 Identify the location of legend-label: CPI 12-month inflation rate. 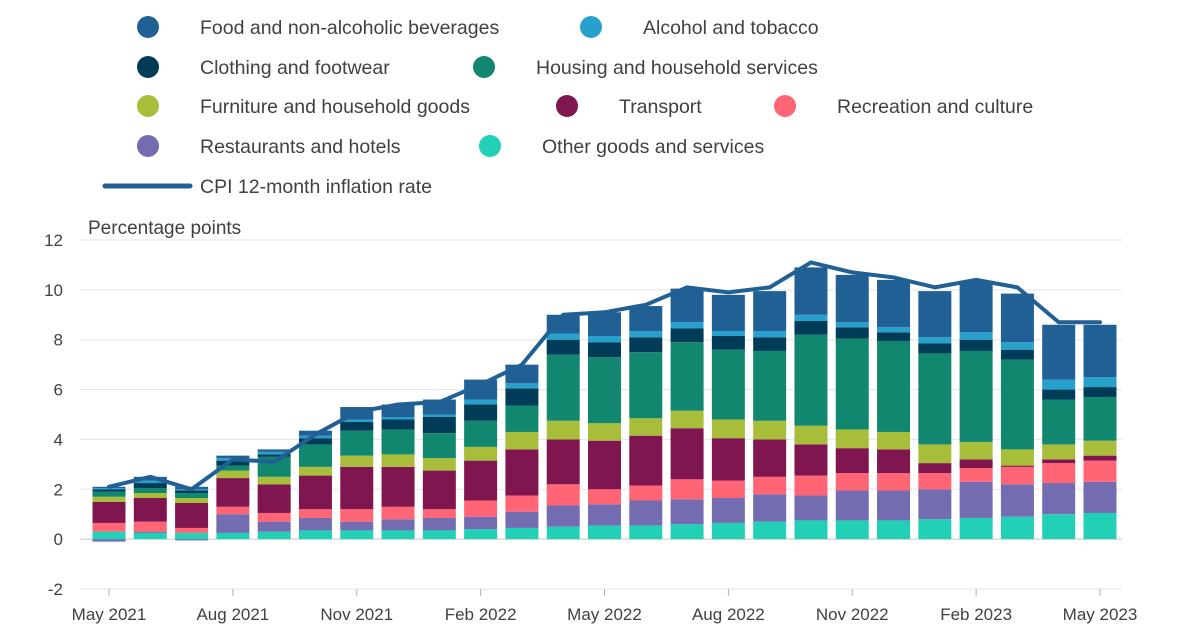
(316, 187).